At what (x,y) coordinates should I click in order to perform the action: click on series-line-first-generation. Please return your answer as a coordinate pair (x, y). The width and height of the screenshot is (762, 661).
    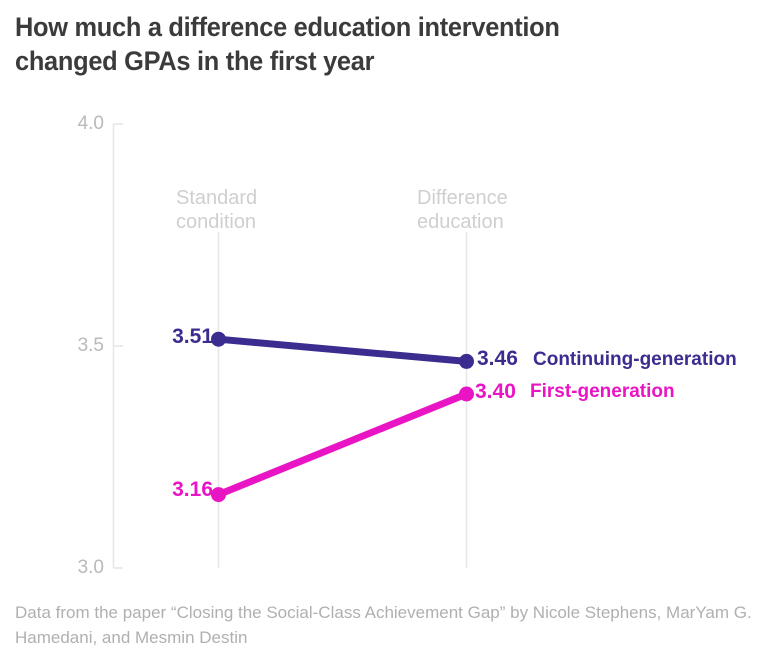
    Looking at the image, I should click on (342, 444).